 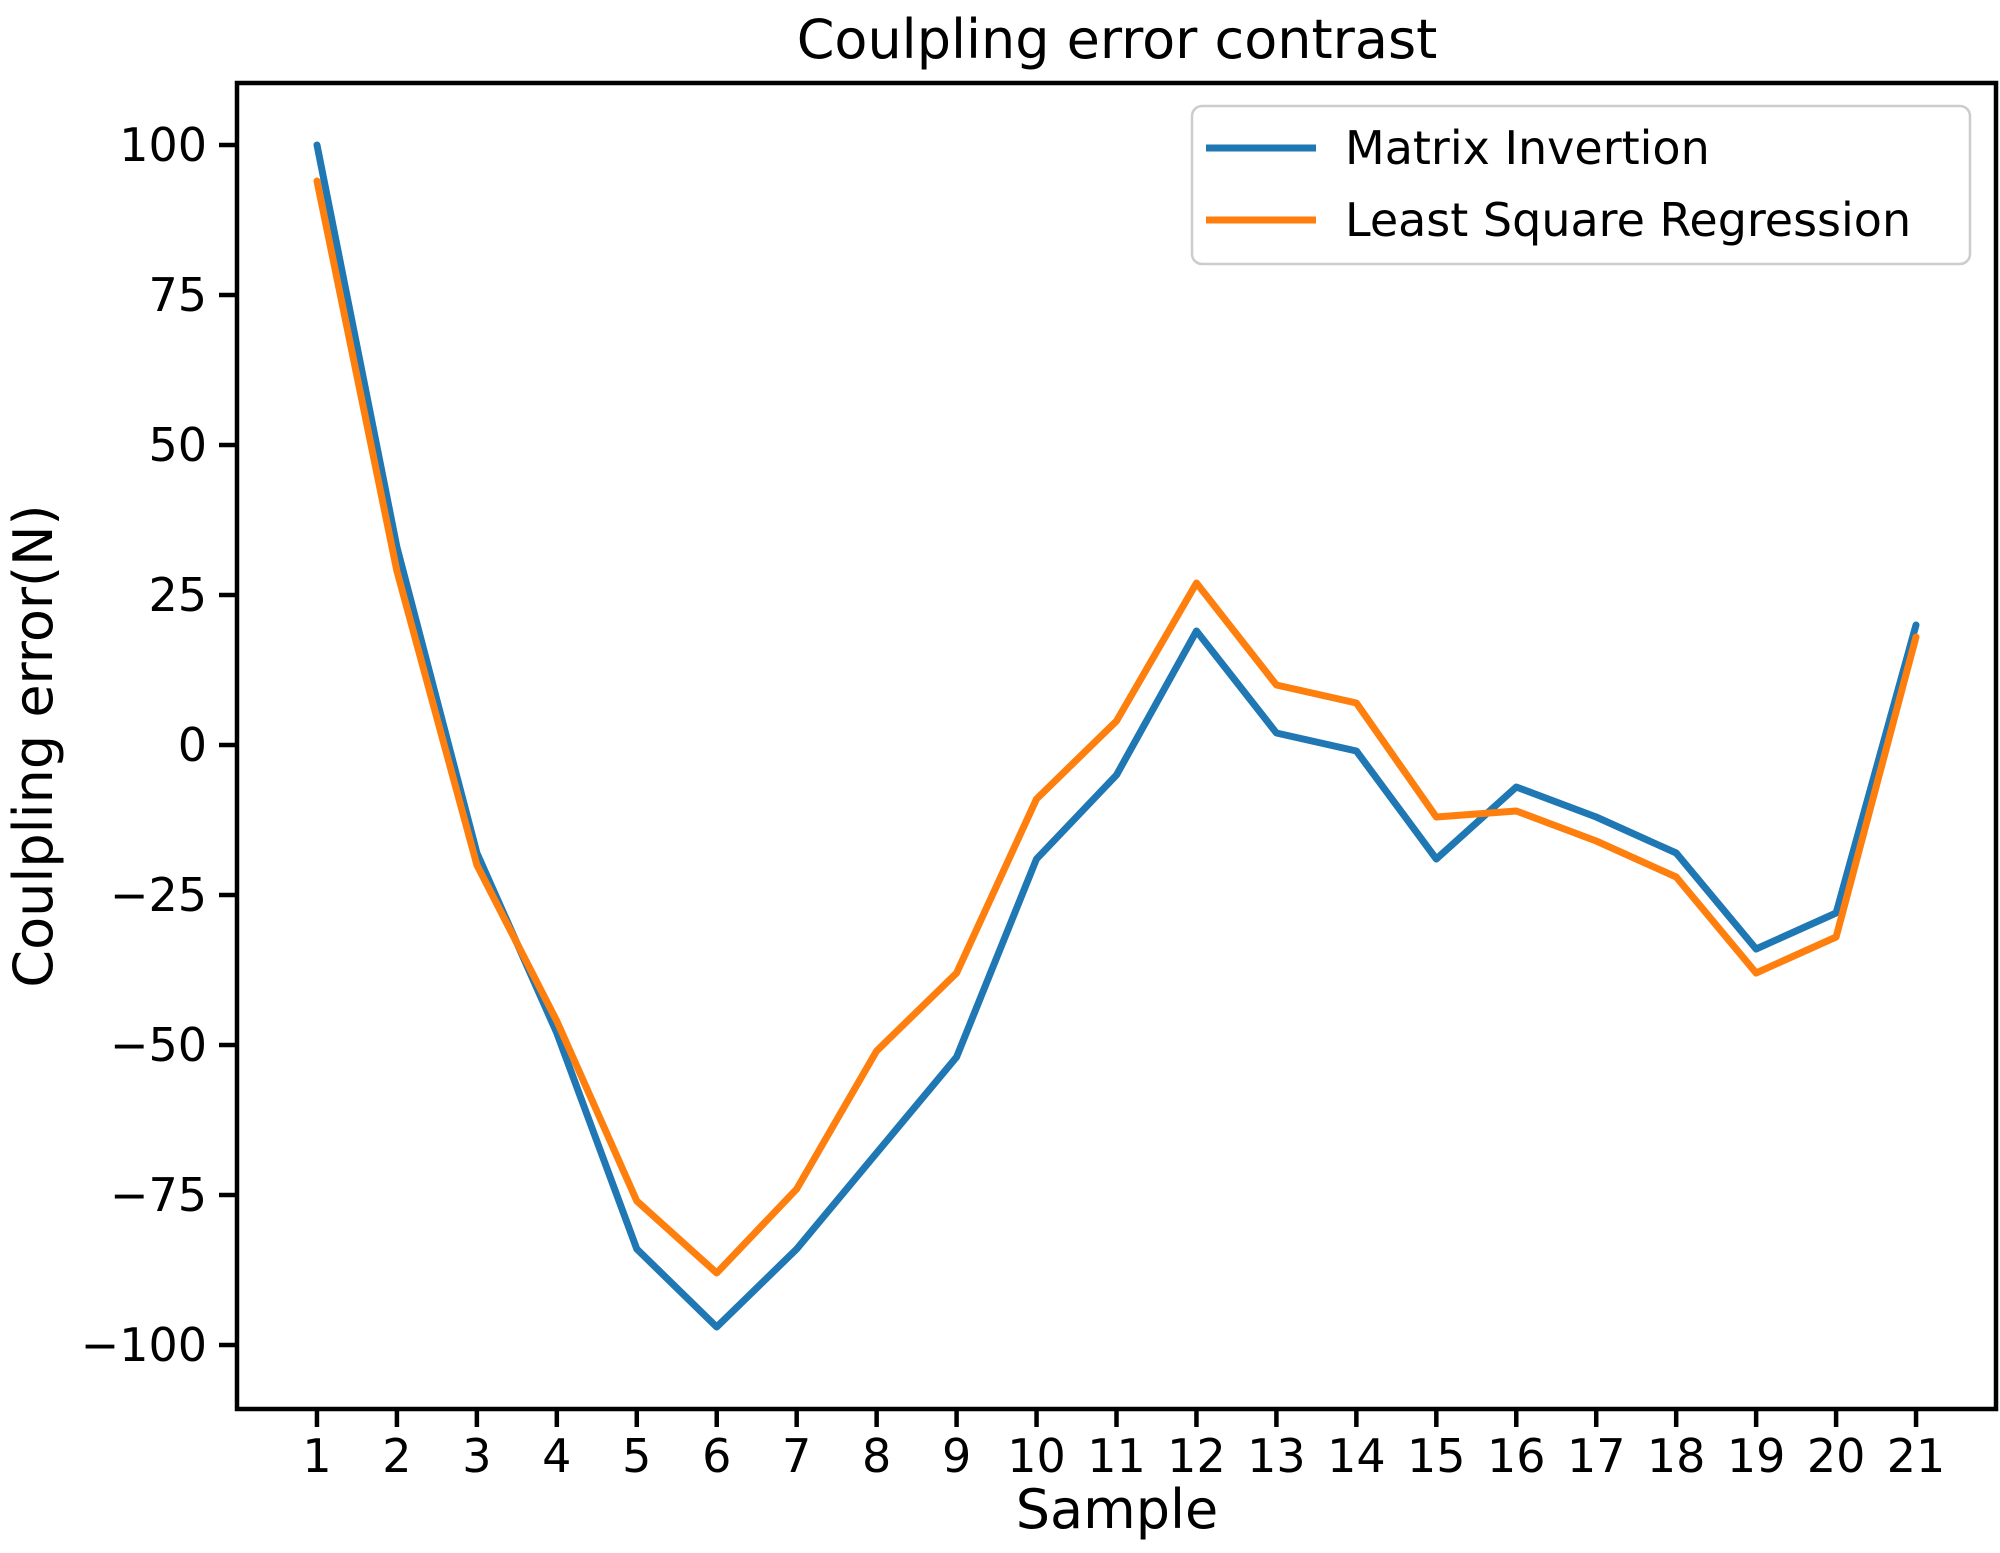 What do you see at coordinates (316, 1456) in the screenshot?
I see `x-tick-label: 1` at bounding box center [316, 1456].